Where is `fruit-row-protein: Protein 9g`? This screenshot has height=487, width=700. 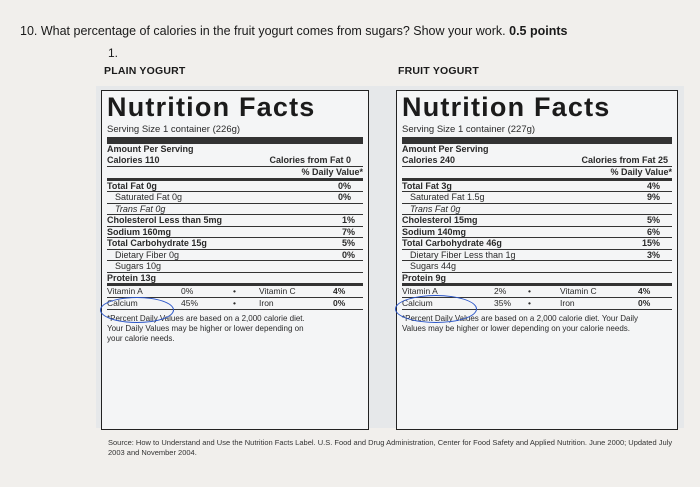 fruit-row-protein: Protein 9g is located at coordinates (537, 279).